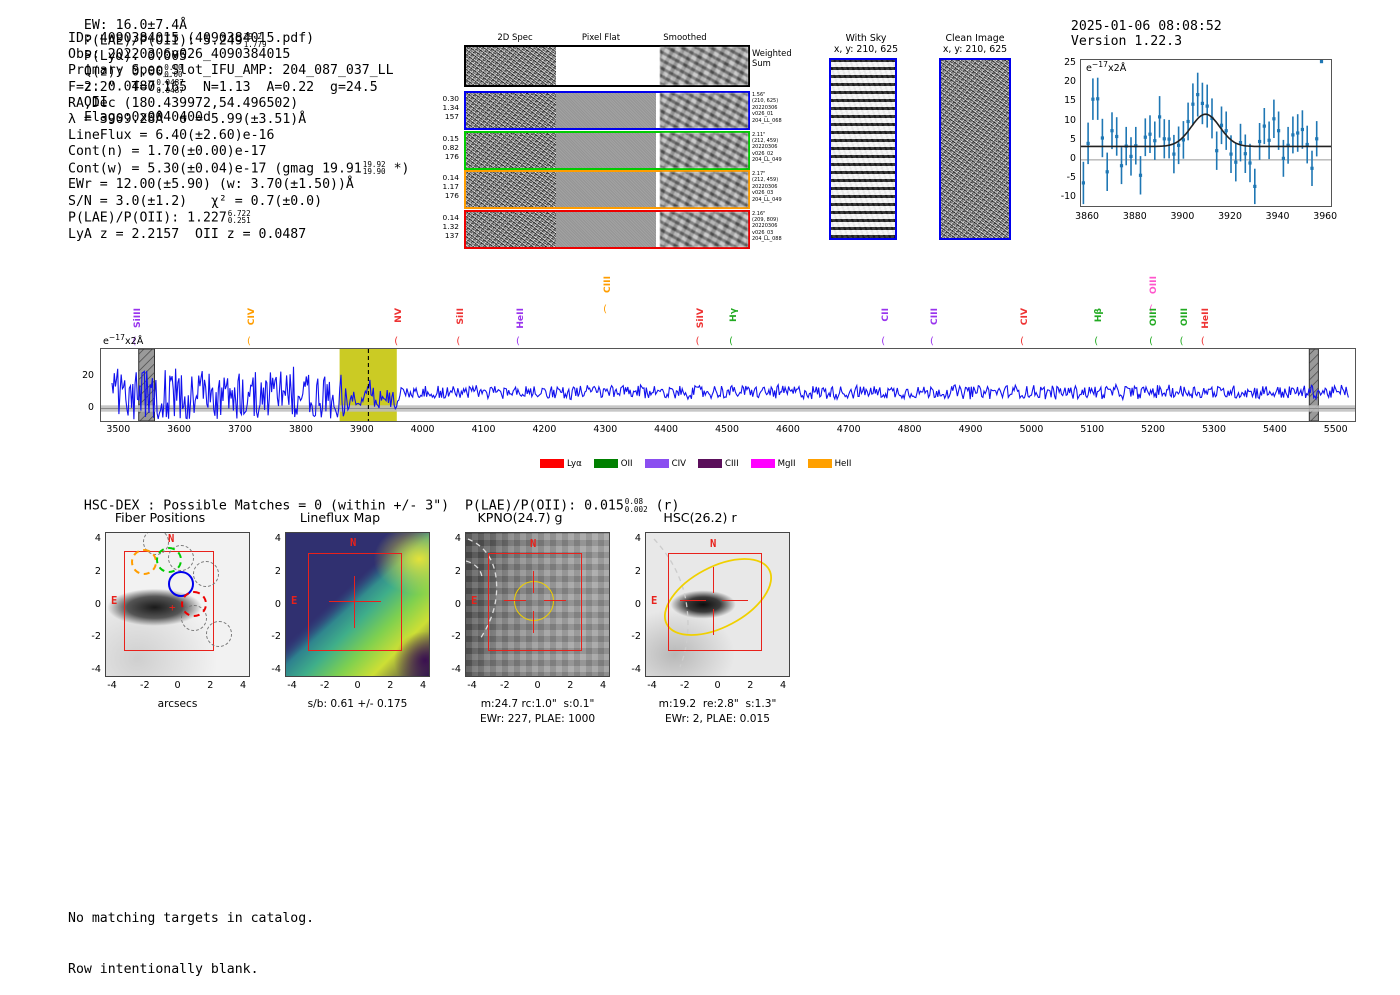 The width and height of the screenshot is (1400, 995). Describe the element at coordinates (555, 601) in the screenshot. I see `kpno-g-crosshair-h-right` at that location.